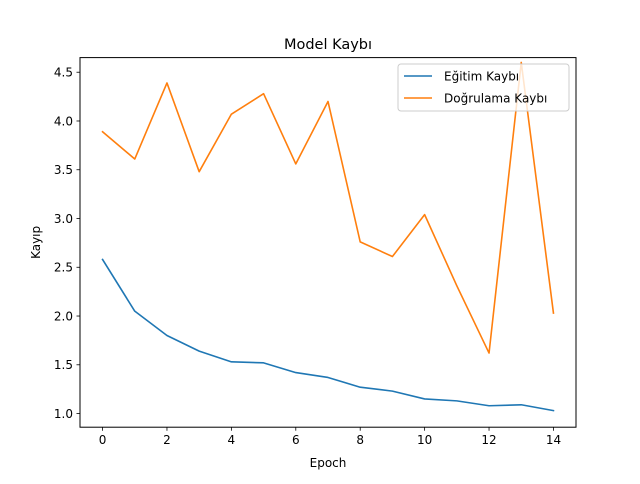 Image resolution: width=640 pixels, height=484 pixels. I want to click on legend-label-validation: Doğrulama Kaybı, so click(495, 99).